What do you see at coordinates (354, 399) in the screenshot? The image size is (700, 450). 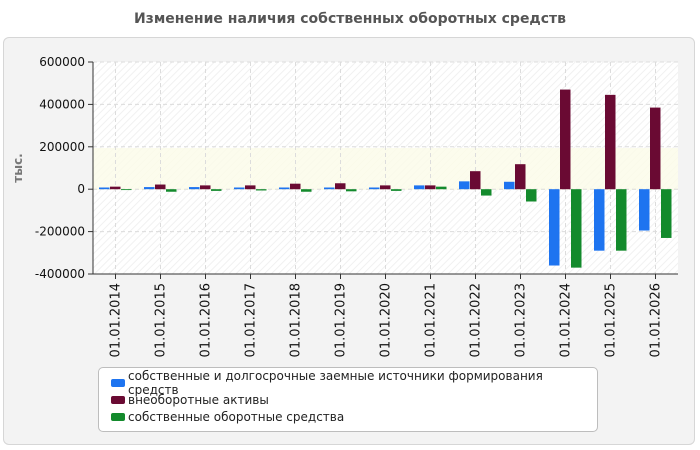 I see `legend-item-s2: внеоборотные активы` at bounding box center [354, 399].